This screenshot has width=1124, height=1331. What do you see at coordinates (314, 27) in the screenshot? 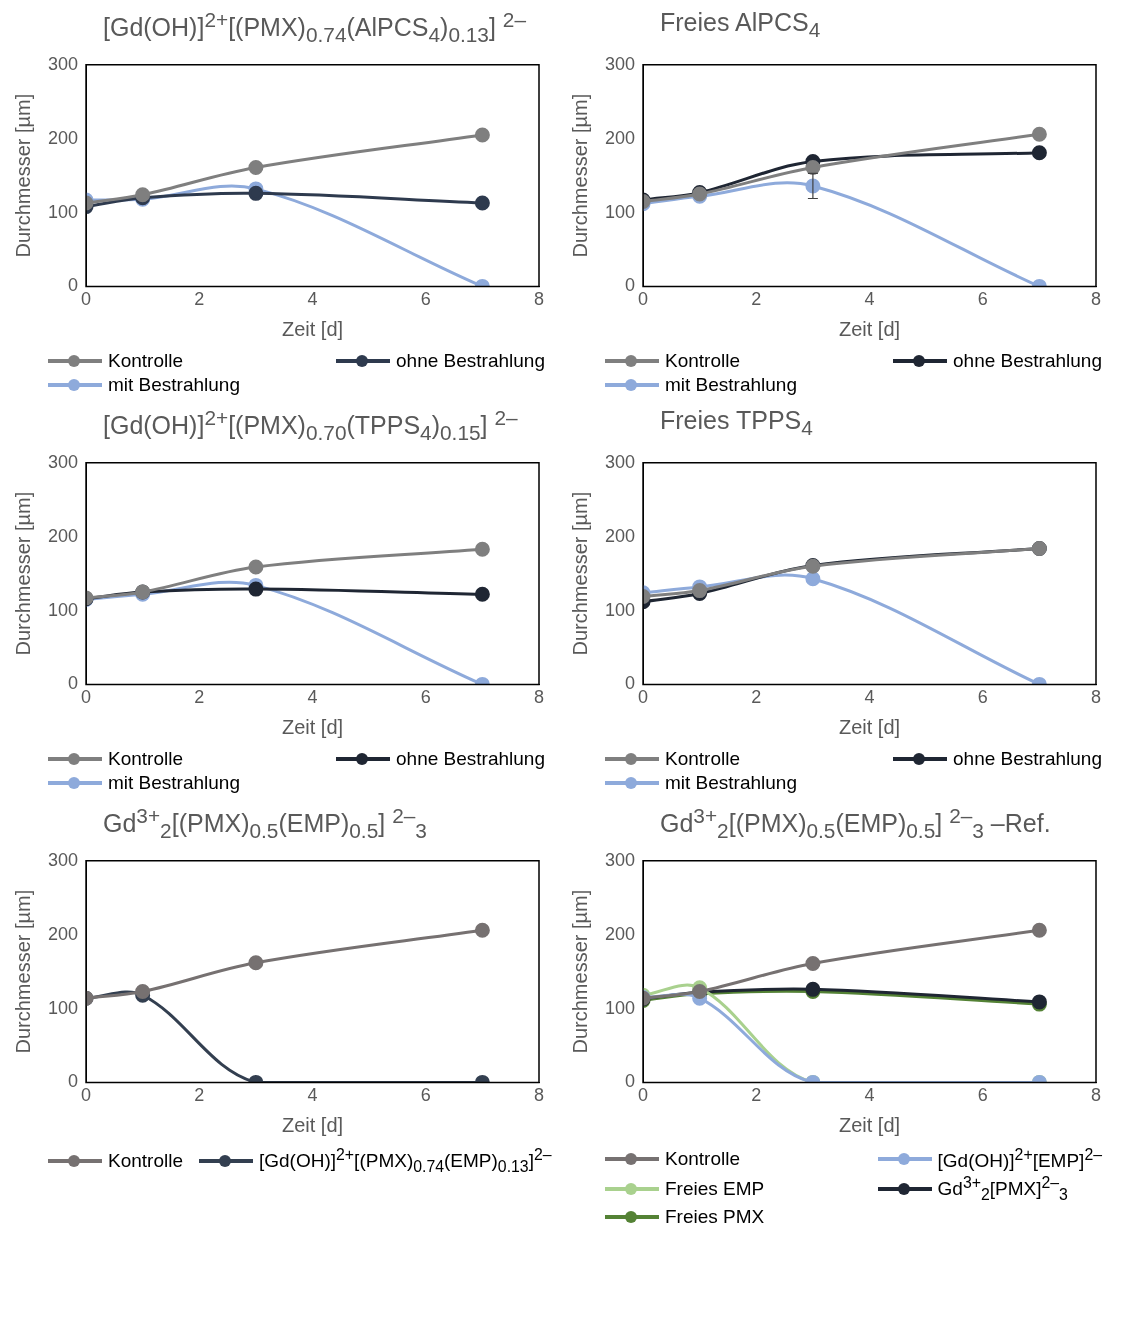
I see `chart-title: [Gd(OH)]$^{2+}$[(PMX)$_{0.74}$(AlPCS$_{4}$)$_{0.13}$] $^{2–}$` at bounding box center [314, 27].